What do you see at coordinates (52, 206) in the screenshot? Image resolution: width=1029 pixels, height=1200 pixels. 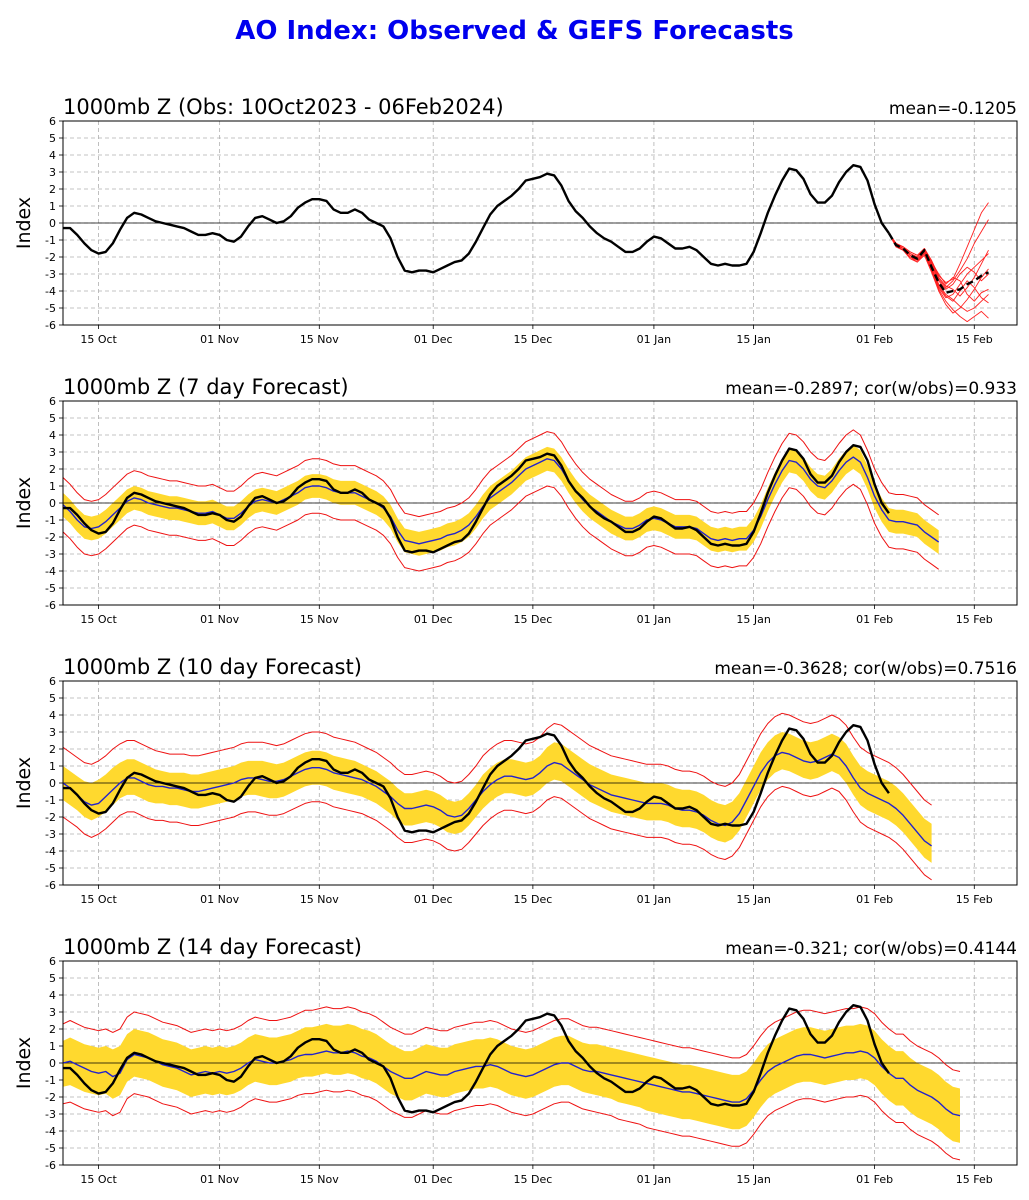 I see `panel-1-ytick-label: 1` at bounding box center [52, 206].